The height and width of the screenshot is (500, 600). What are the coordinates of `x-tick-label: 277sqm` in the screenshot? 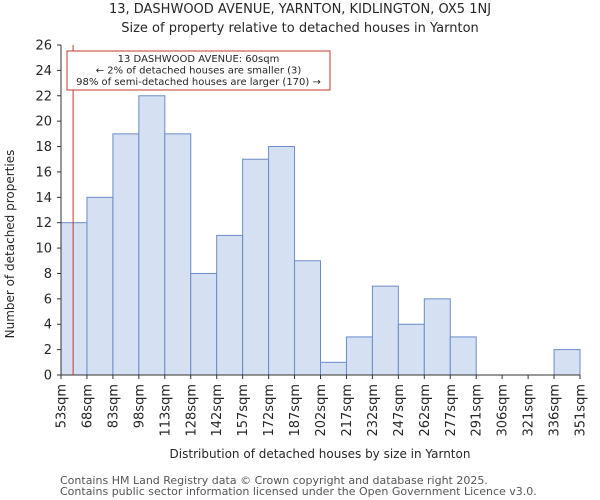 It's located at (451, 410).